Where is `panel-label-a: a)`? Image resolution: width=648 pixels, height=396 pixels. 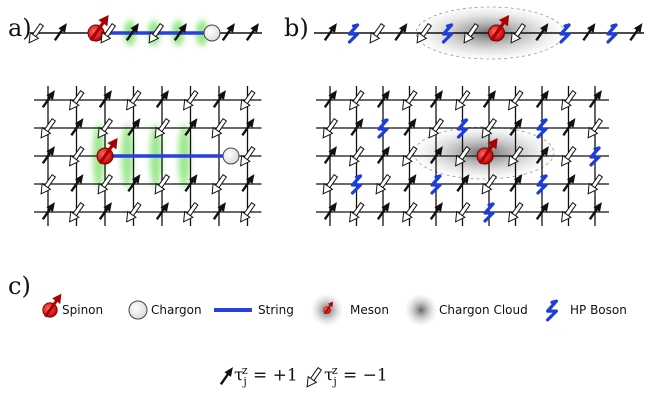 panel-label-a: a) is located at coordinates (20, 28).